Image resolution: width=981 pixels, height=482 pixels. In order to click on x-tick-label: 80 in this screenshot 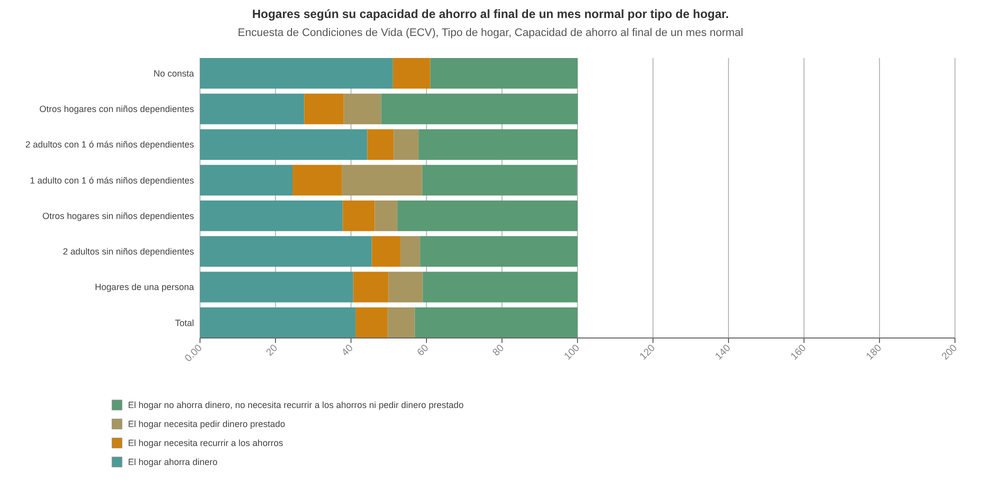, I will do `click(498, 350)`.